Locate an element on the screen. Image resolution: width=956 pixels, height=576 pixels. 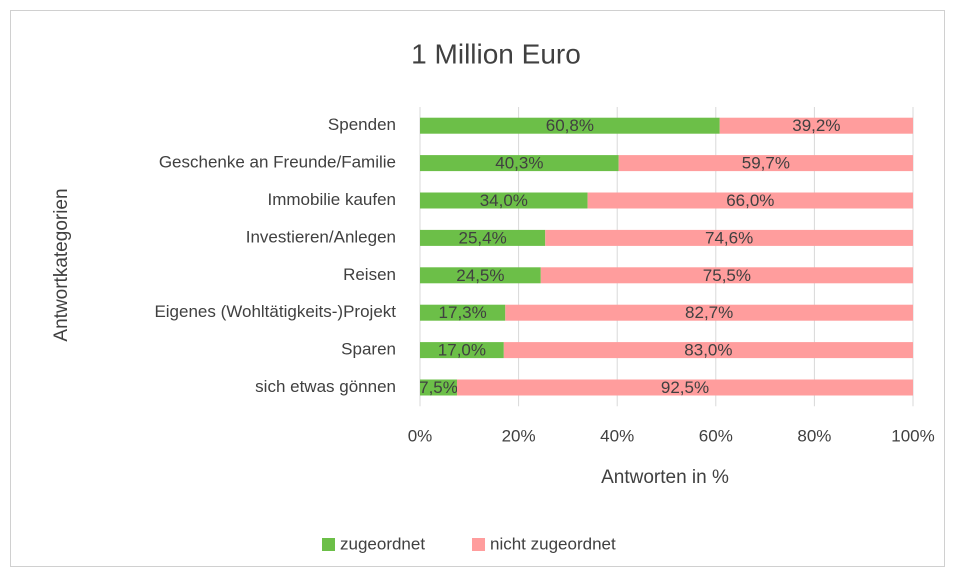
x-tick-label: 40% is located at coordinates (617, 435).